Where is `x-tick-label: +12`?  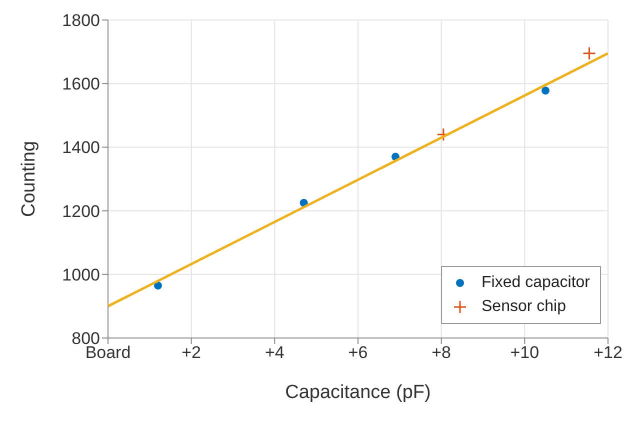 x-tick-label: +12 is located at coordinates (608, 352).